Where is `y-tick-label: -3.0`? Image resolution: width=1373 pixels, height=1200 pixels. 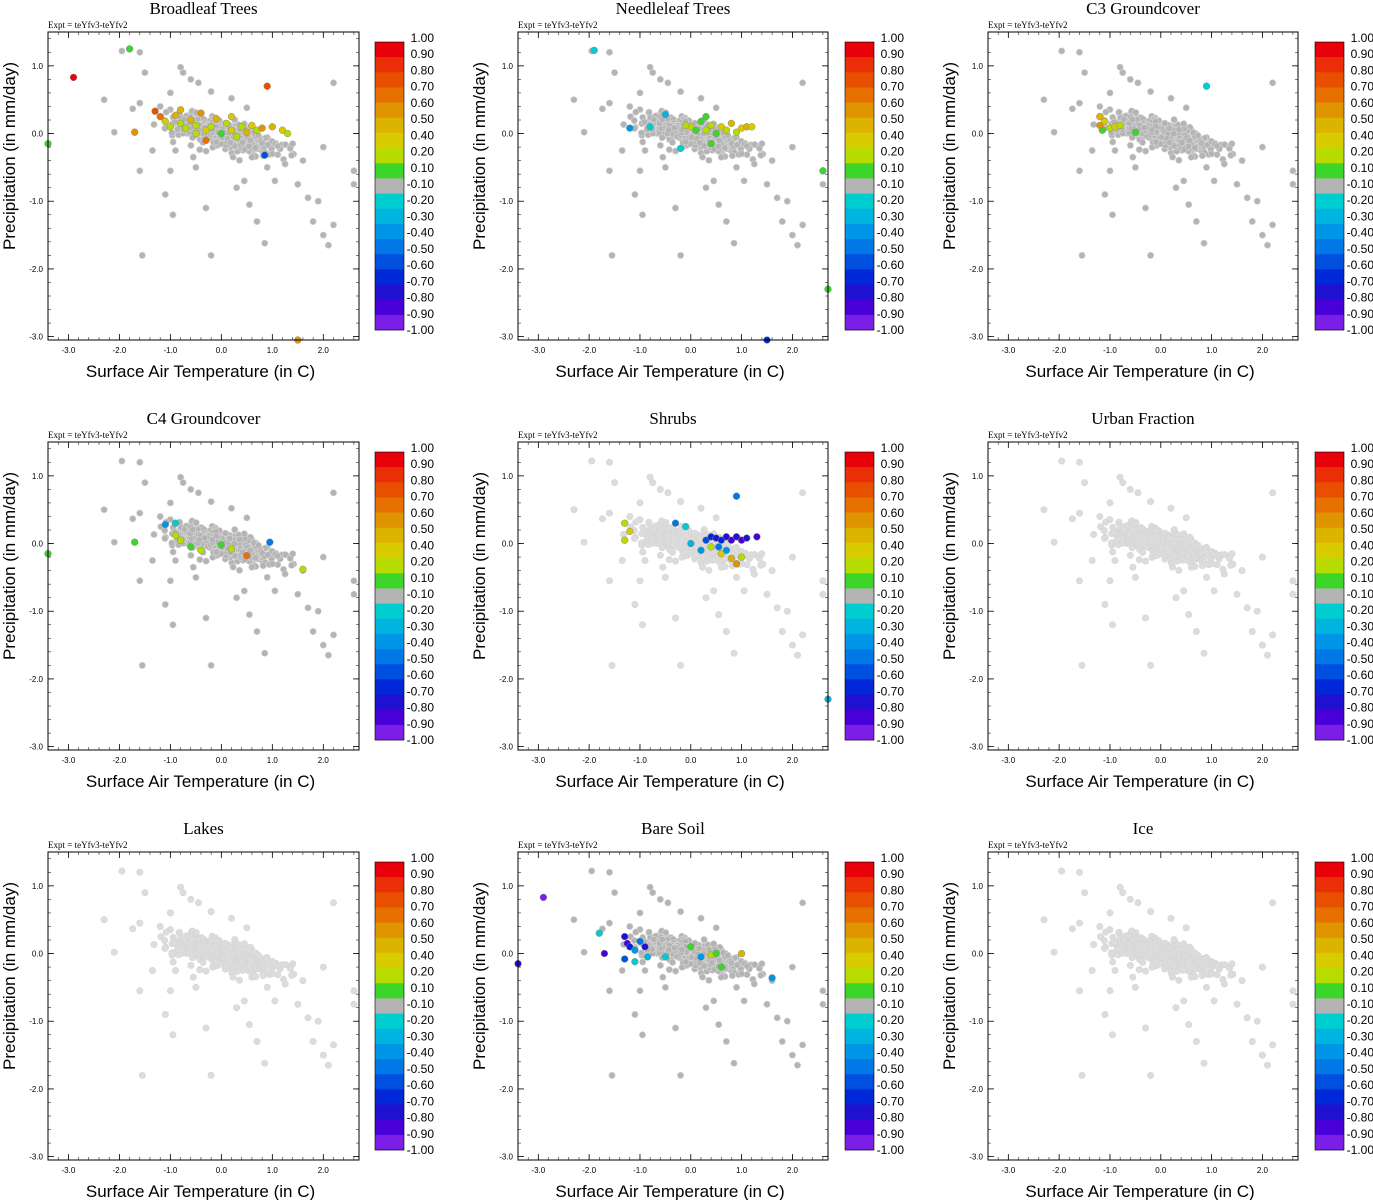
y-tick-label: -3.0 is located at coordinates (36, 747).